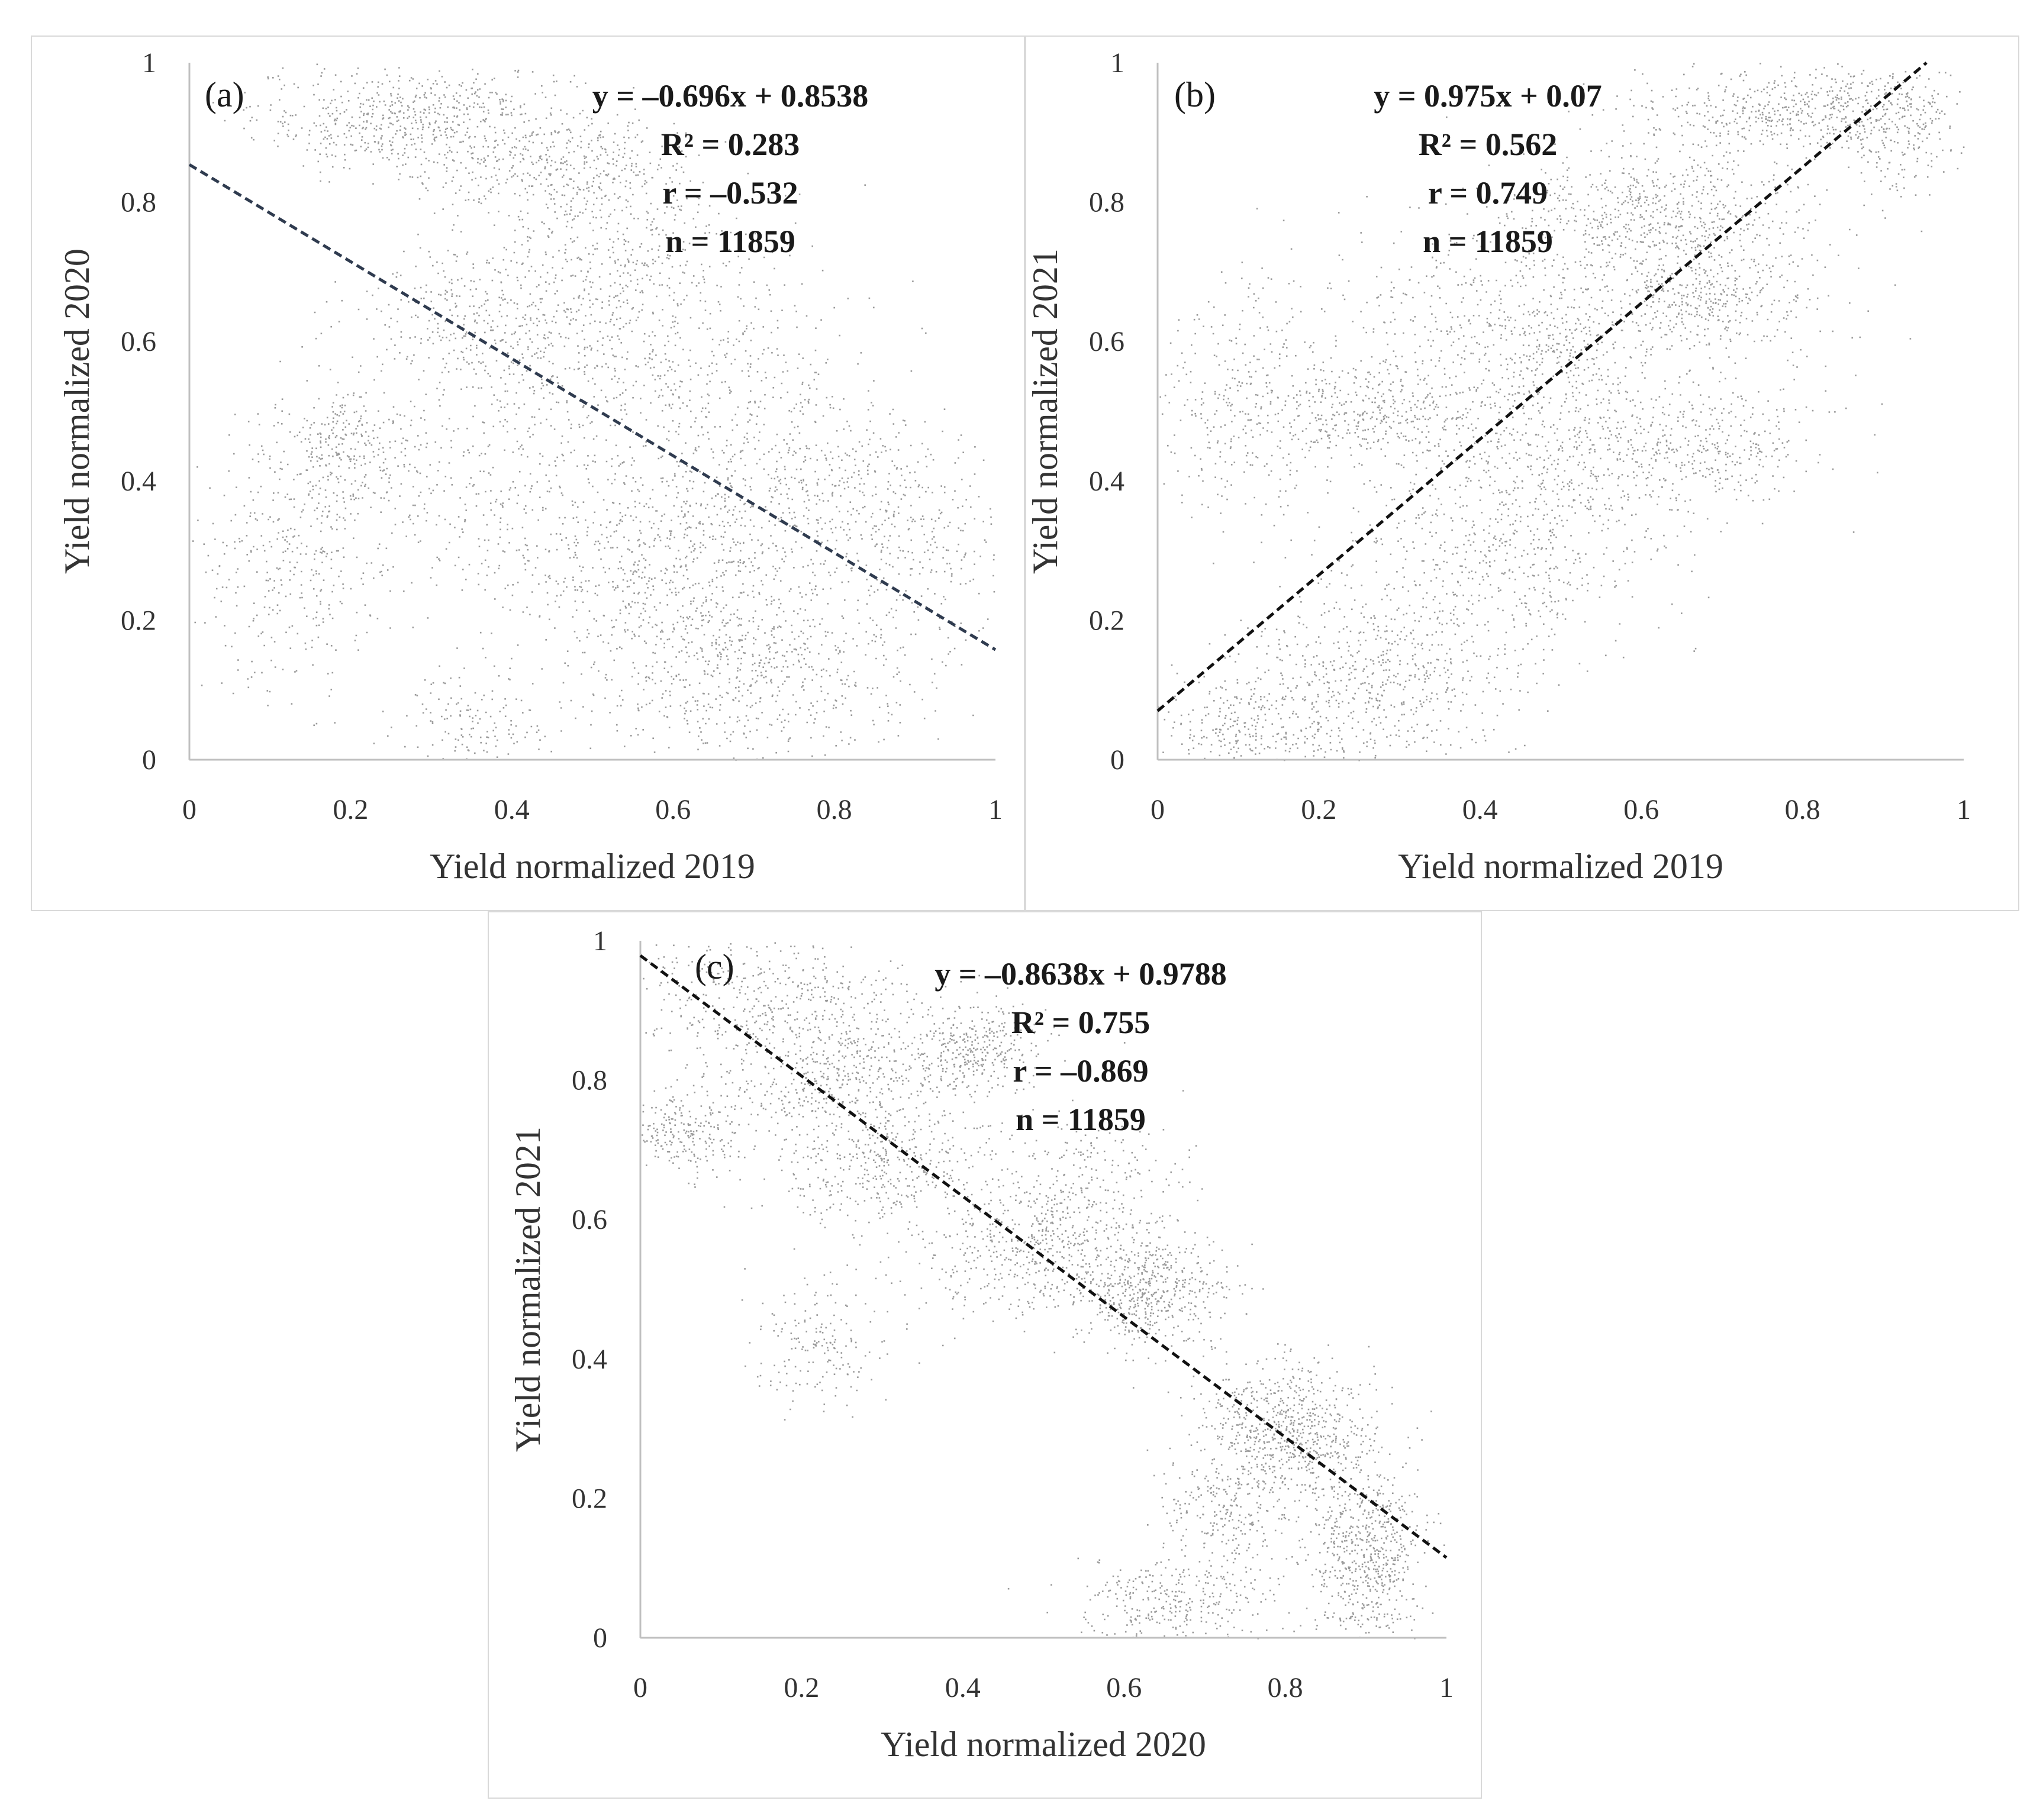 The width and height of the screenshot is (2043, 1820). Describe the element at coordinates (730, 96) in the screenshot. I see `regression-stat: y = –0.696x + 0.8538` at that location.